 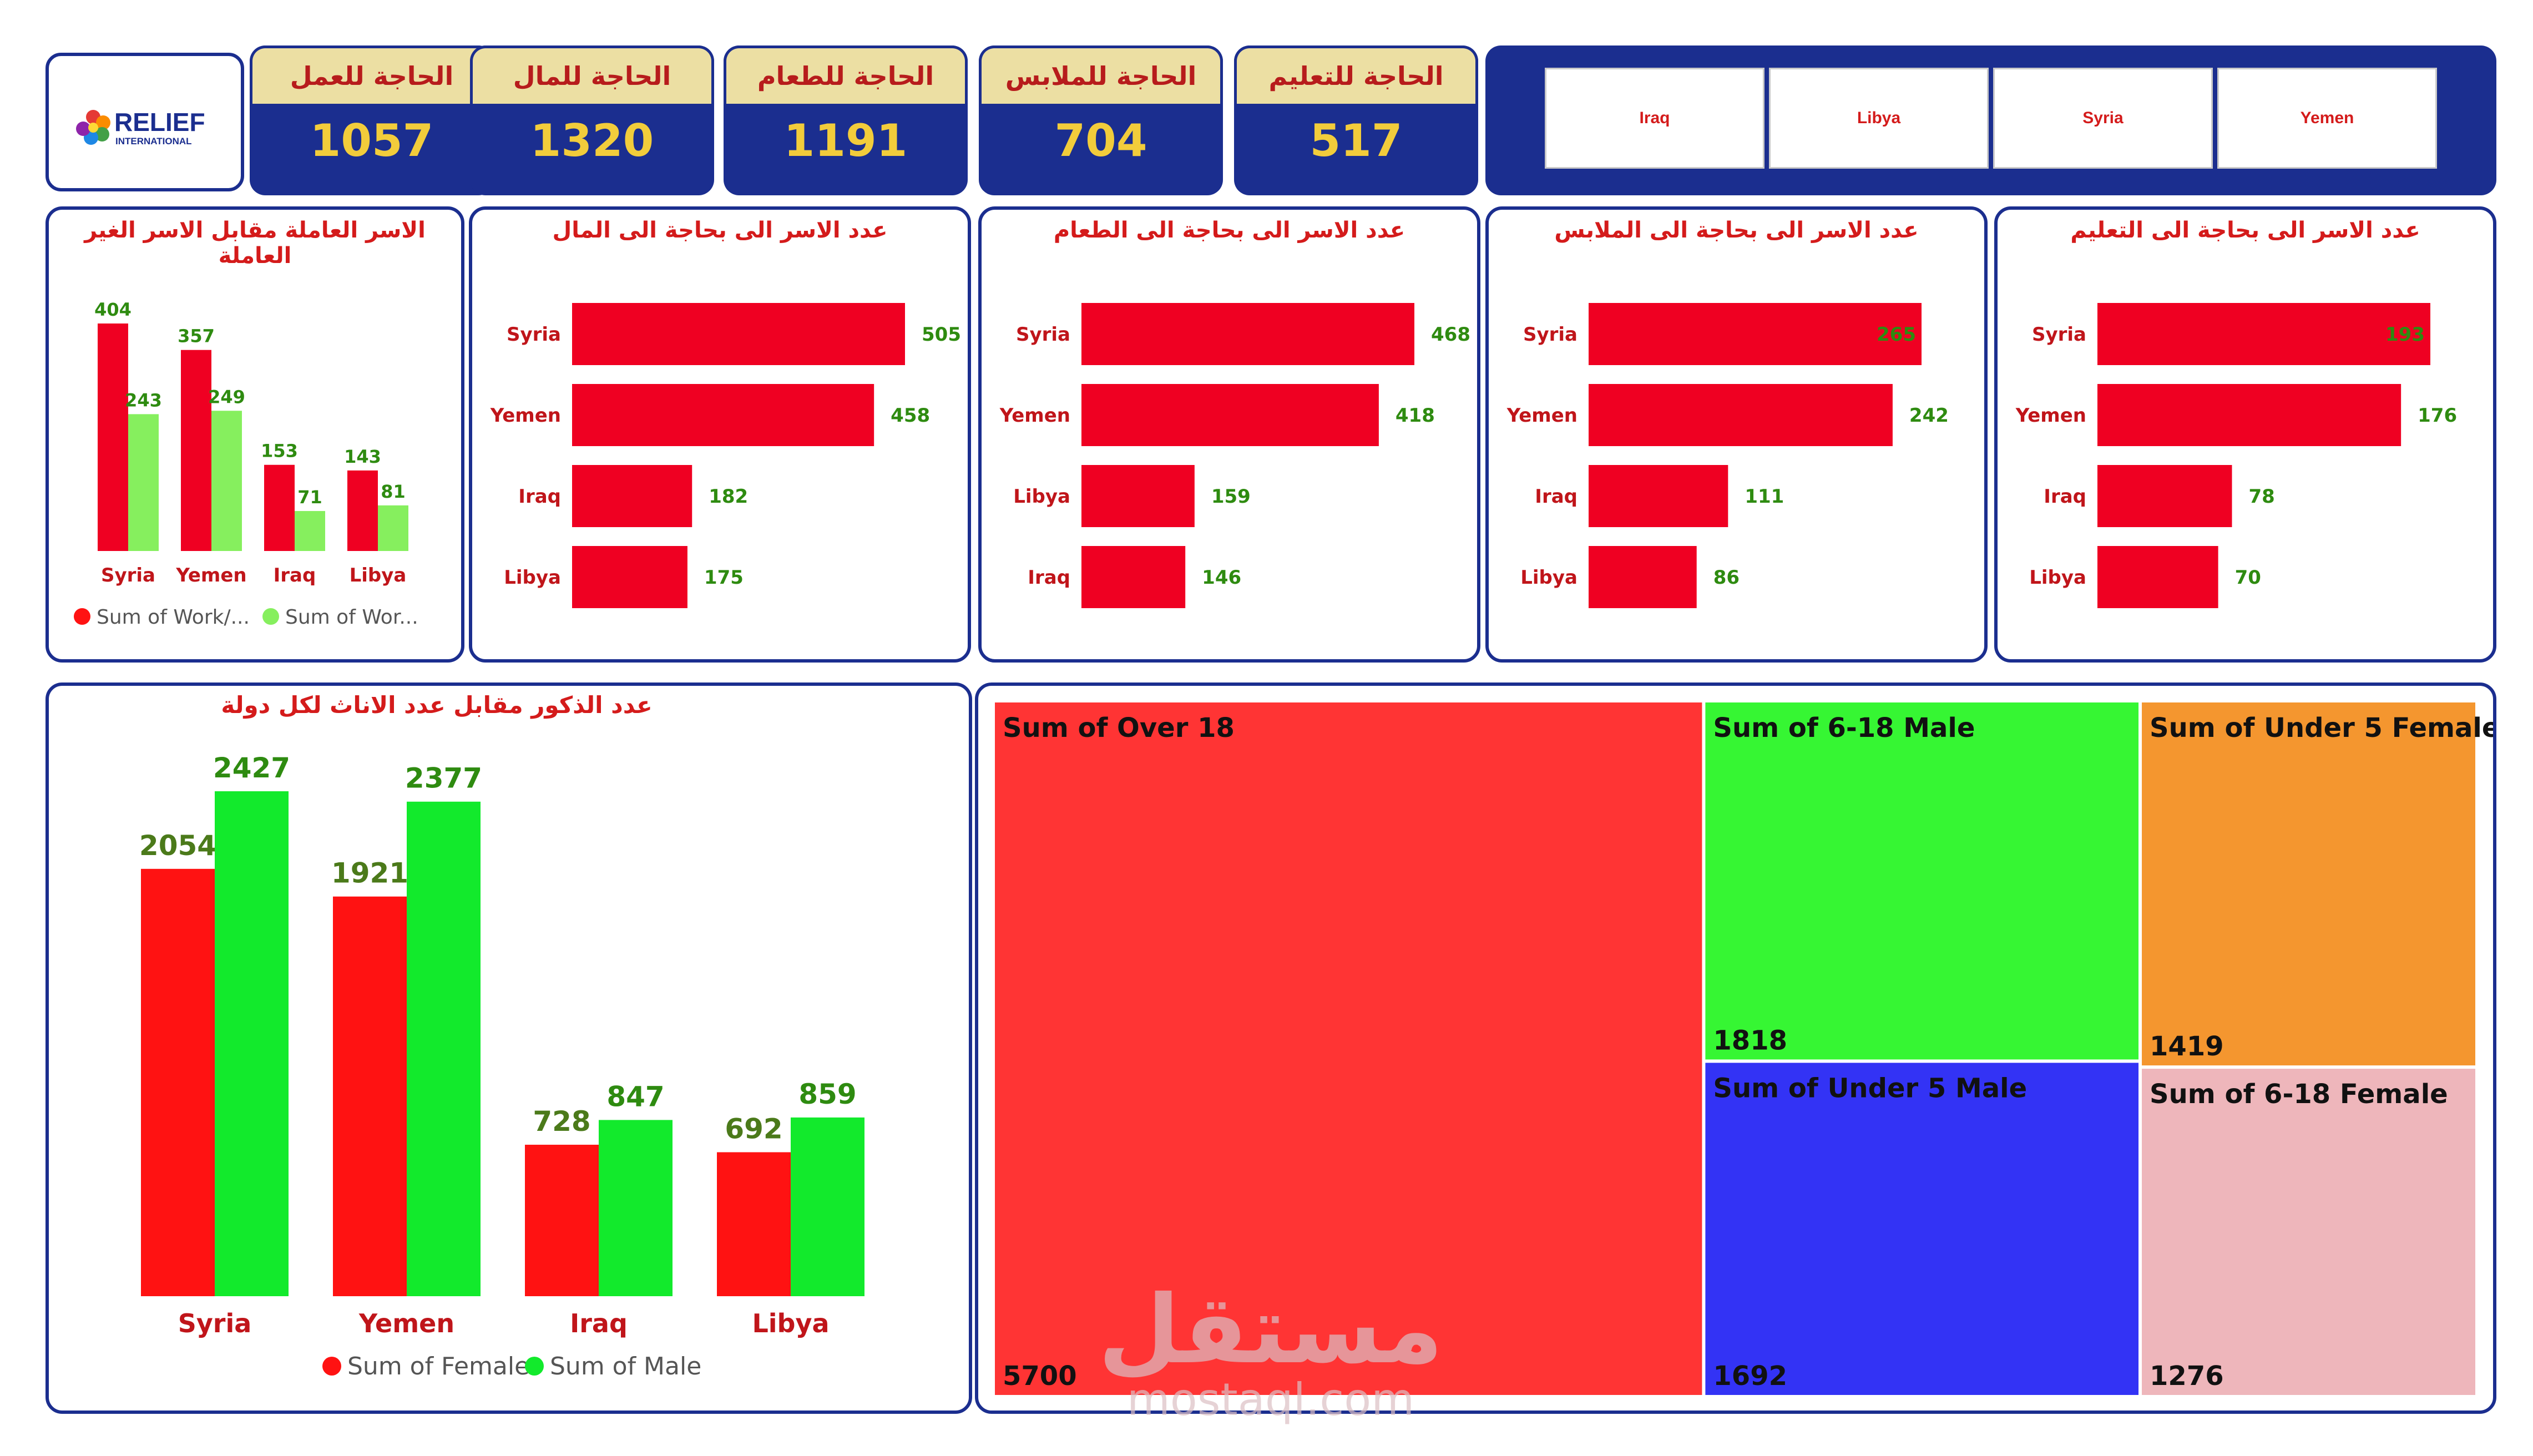 What do you see at coordinates (1229, 231) in the screenshot?
I see `chart-title: عدد الاسر الى بحاجة الى الطعام` at bounding box center [1229, 231].